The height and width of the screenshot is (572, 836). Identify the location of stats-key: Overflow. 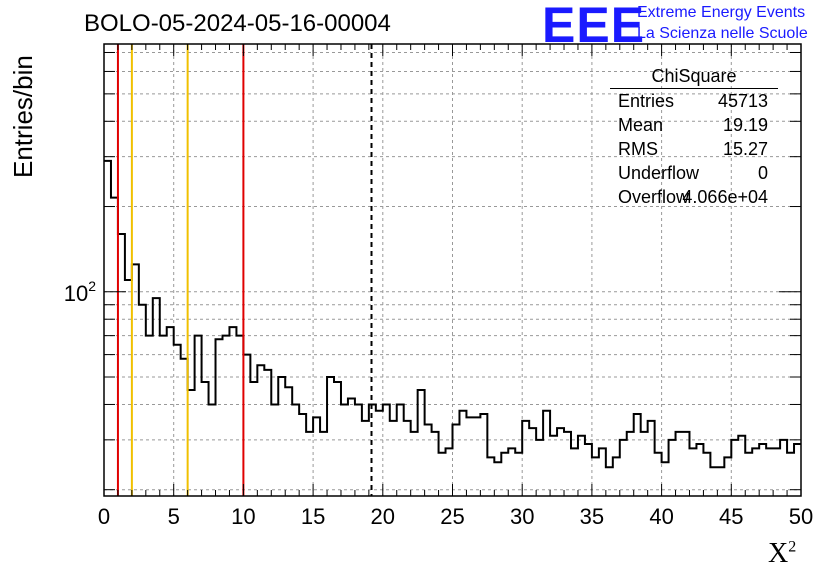
(654, 197).